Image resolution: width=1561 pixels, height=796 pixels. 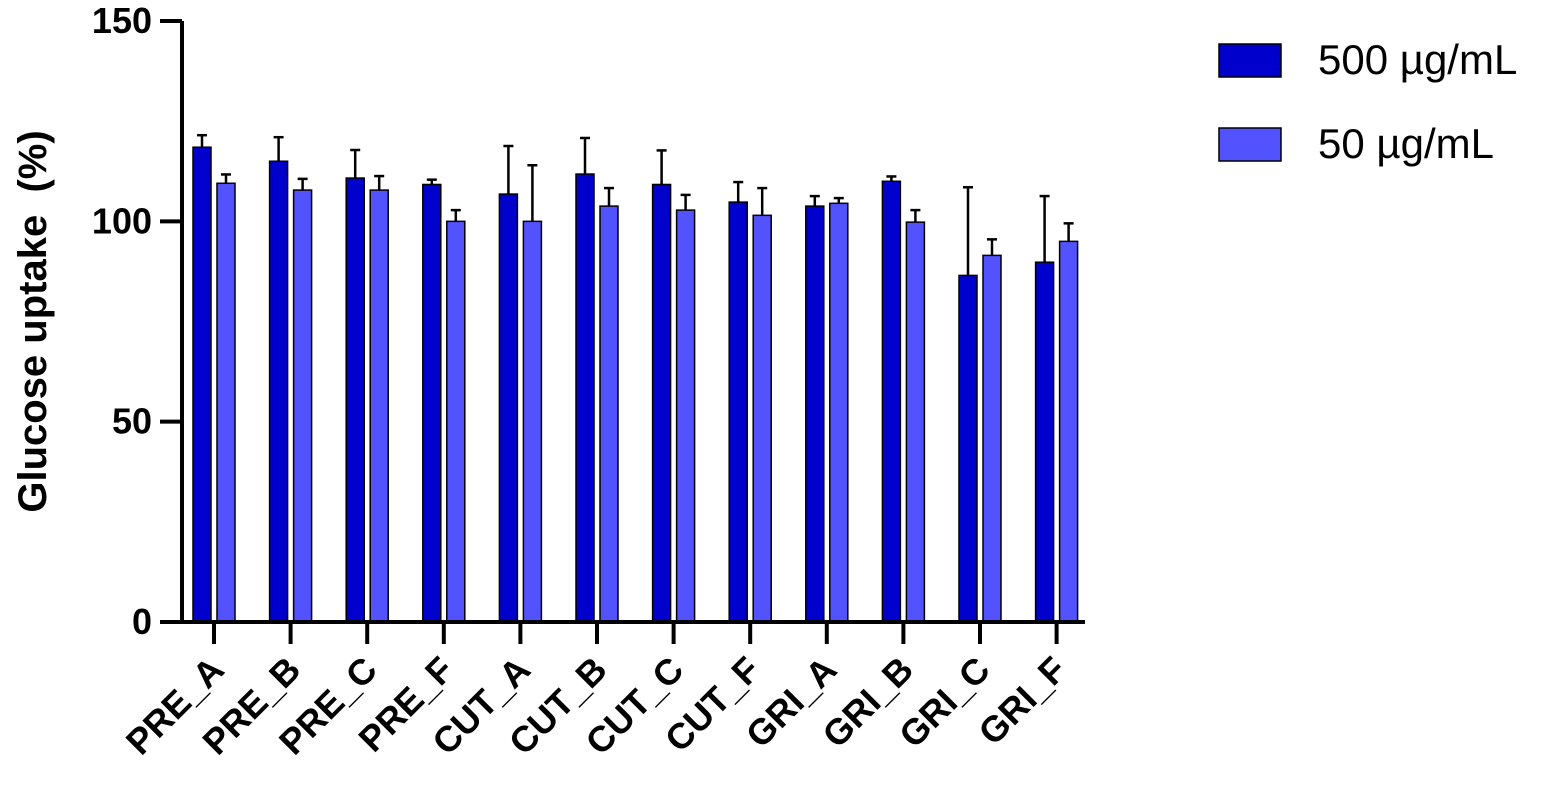 I want to click on y-tick-label: 0, so click(x=142, y=621).